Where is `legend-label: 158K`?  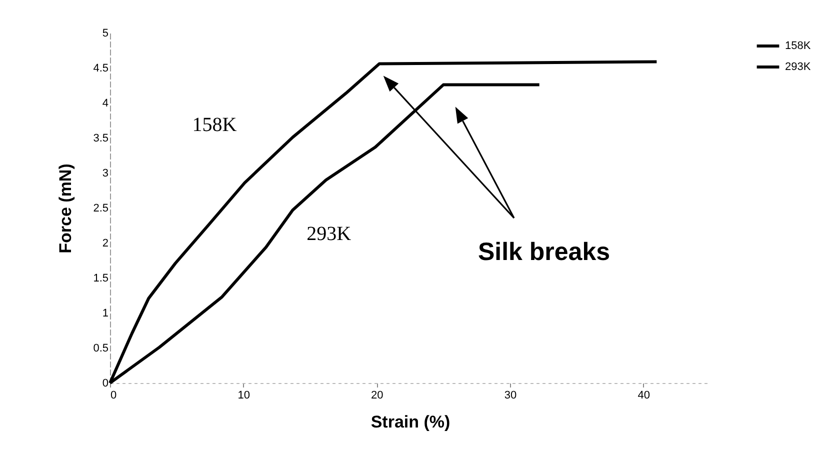 legend-label: 158K is located at coordinates (798, 46).